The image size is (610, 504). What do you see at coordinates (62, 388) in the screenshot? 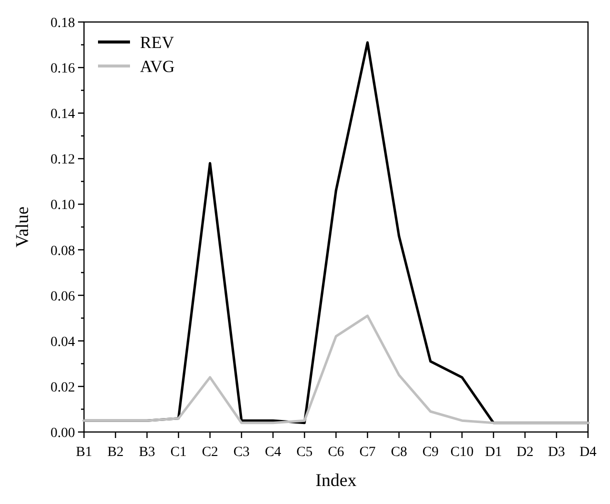
I see `y-tick-label: 0.02` at bounding box center [62, 388].